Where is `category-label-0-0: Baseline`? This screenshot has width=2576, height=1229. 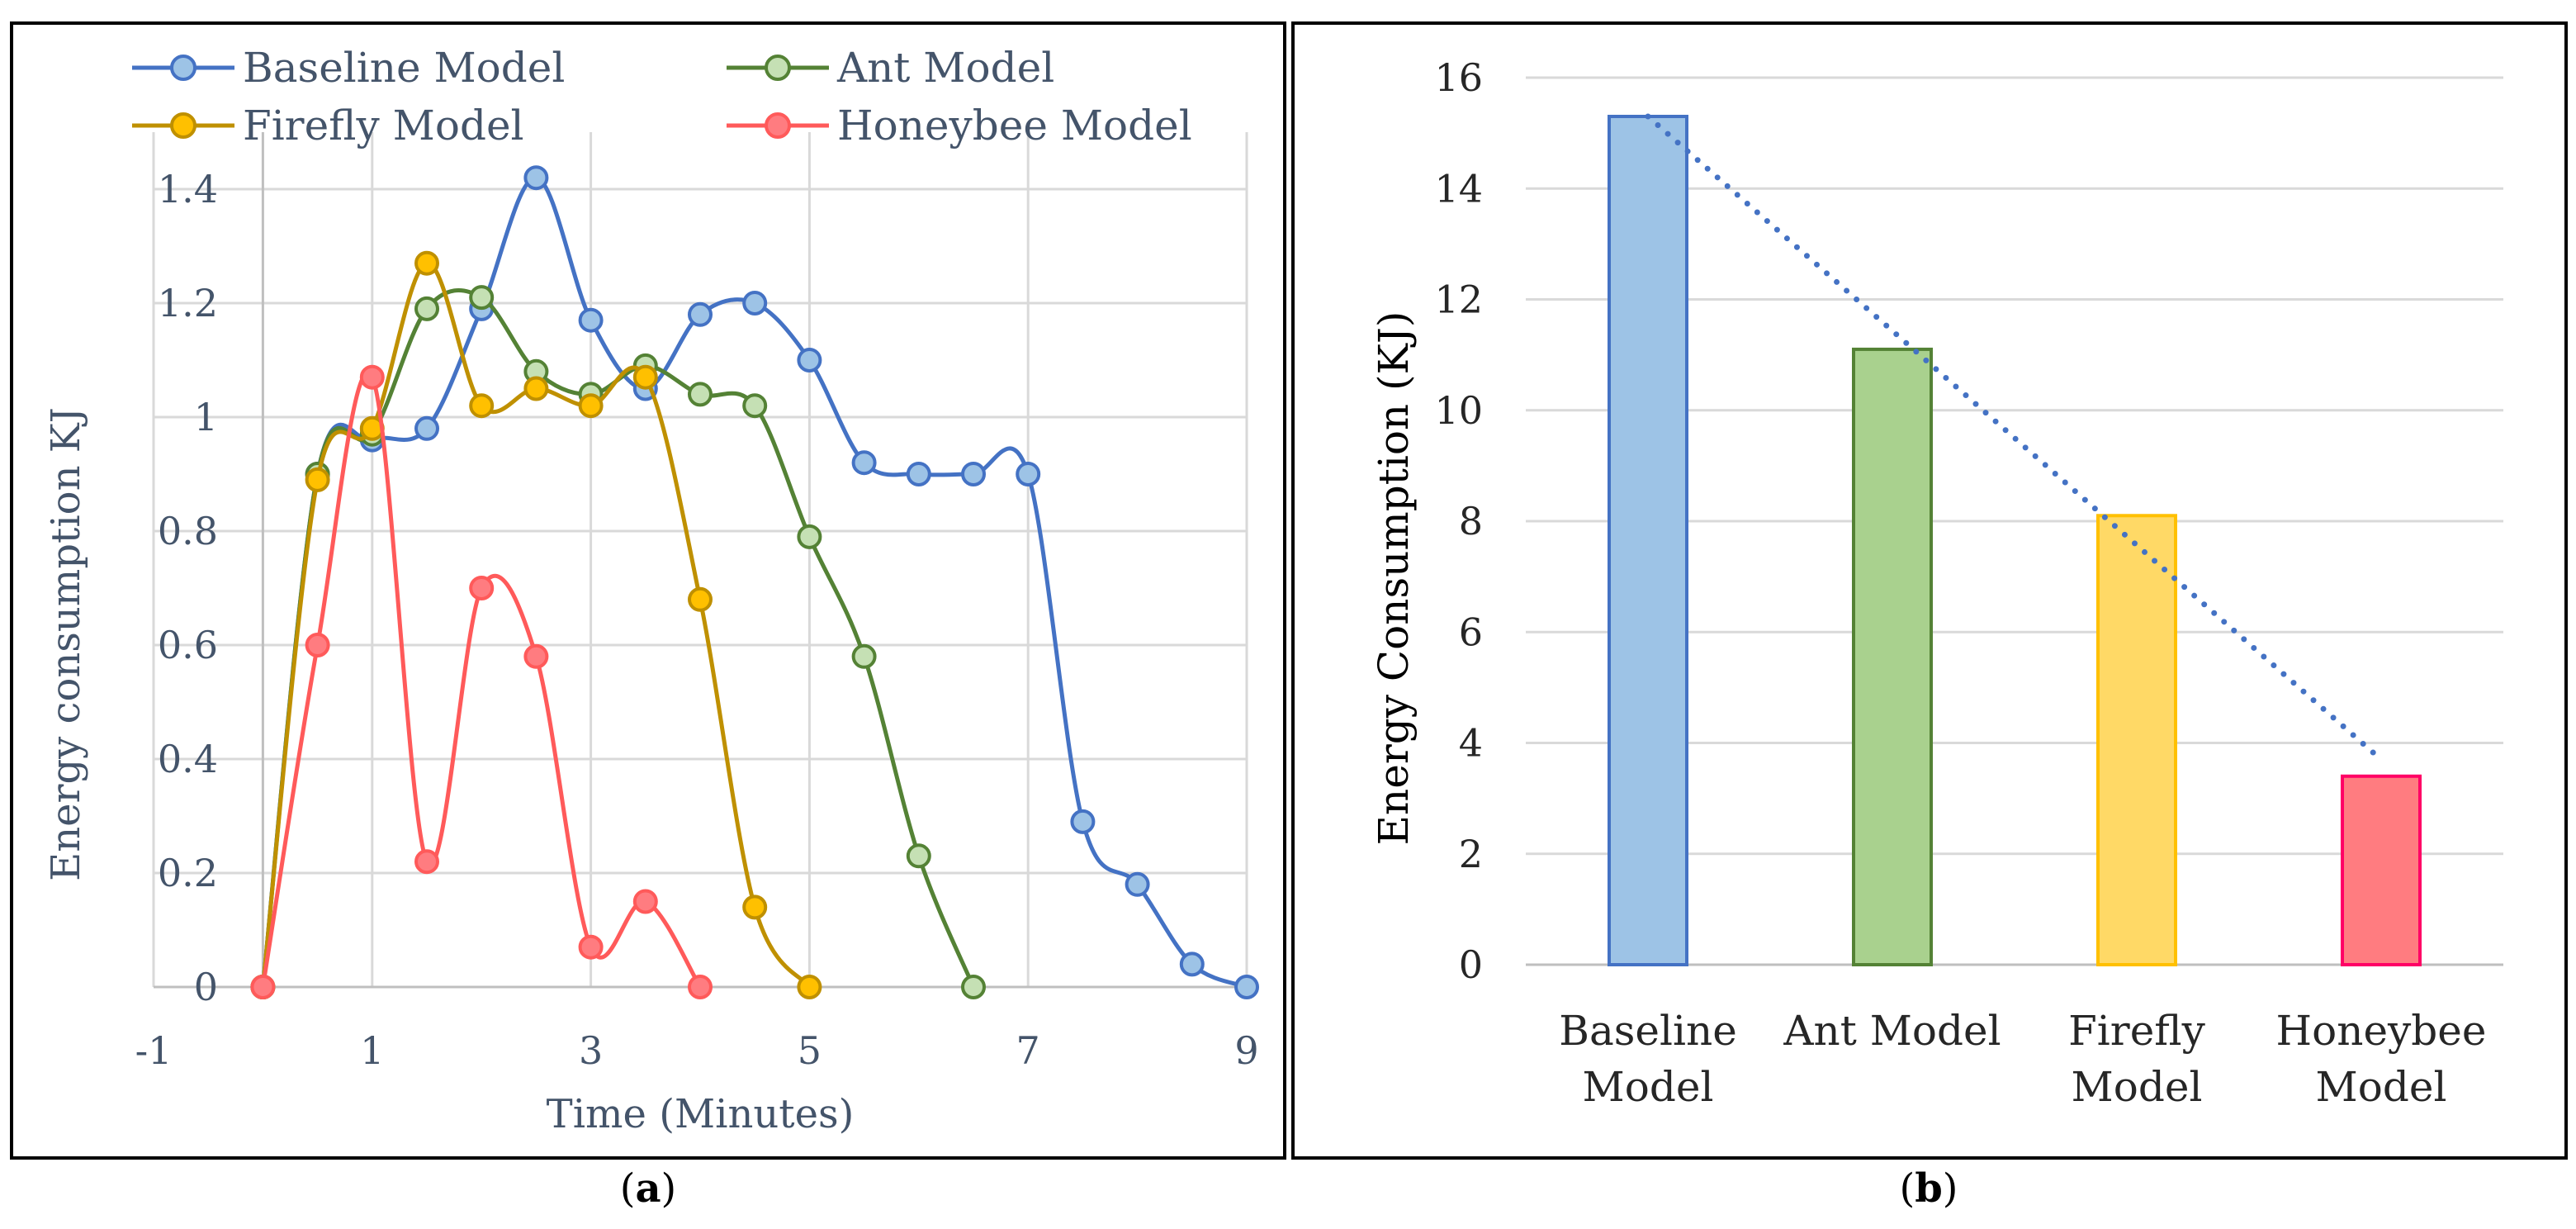
category-label-0-0: Baseline is located at coordinates (1648, 1031).